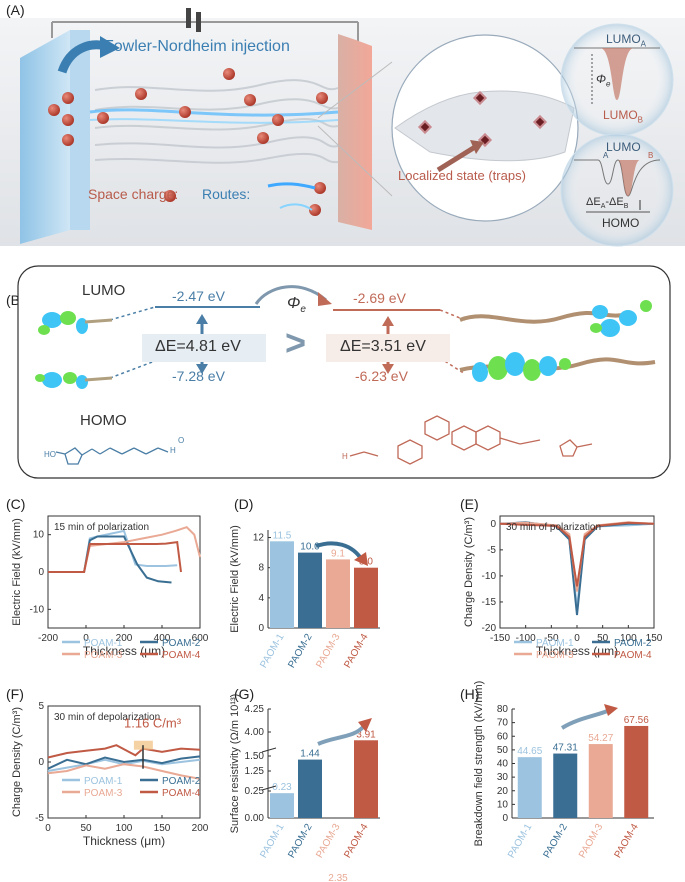  Describe the element at coordinates (503, 723) in the screenshot. I see `y-tick-label-H: 70` at that location.